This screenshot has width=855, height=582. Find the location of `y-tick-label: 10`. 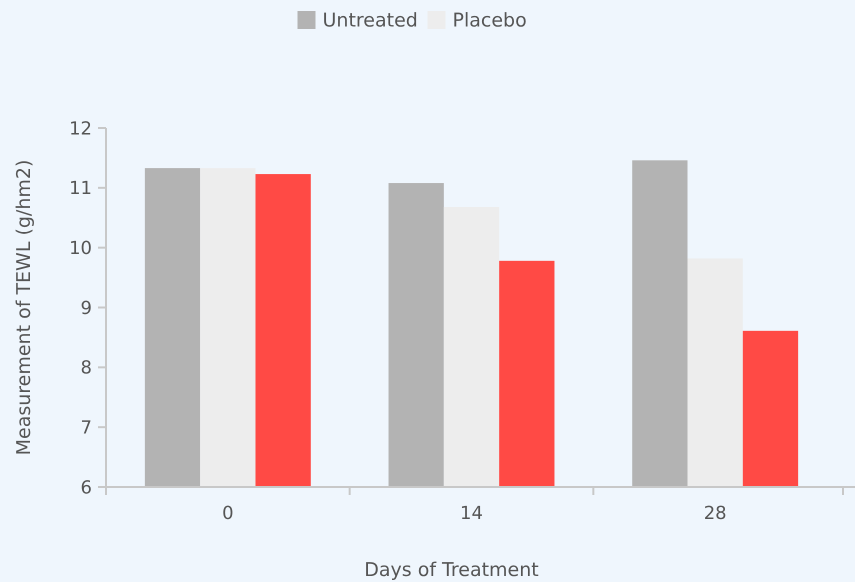

y-tick-label: 10 is located at coordinates (80, 248).